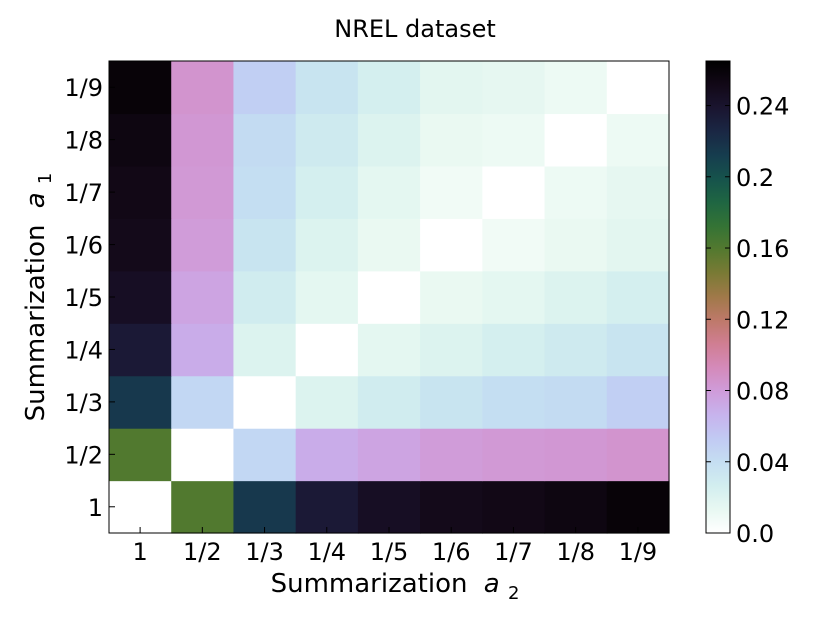 The image size is (830, 623). What do you see at coordinates (139, 552) in the screenshot?
I see `x-tick-label: 1` at bounding box center [139, 552].